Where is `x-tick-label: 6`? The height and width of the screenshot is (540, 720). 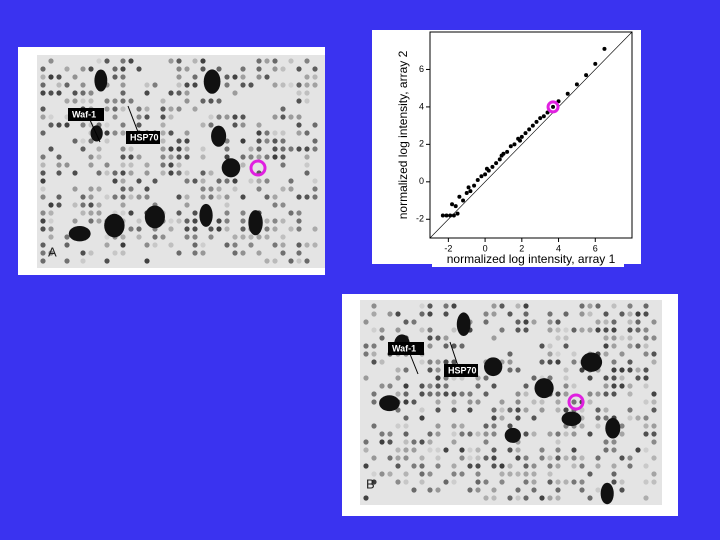
x-tick-label: 6 is located at coordinates (595, 248).